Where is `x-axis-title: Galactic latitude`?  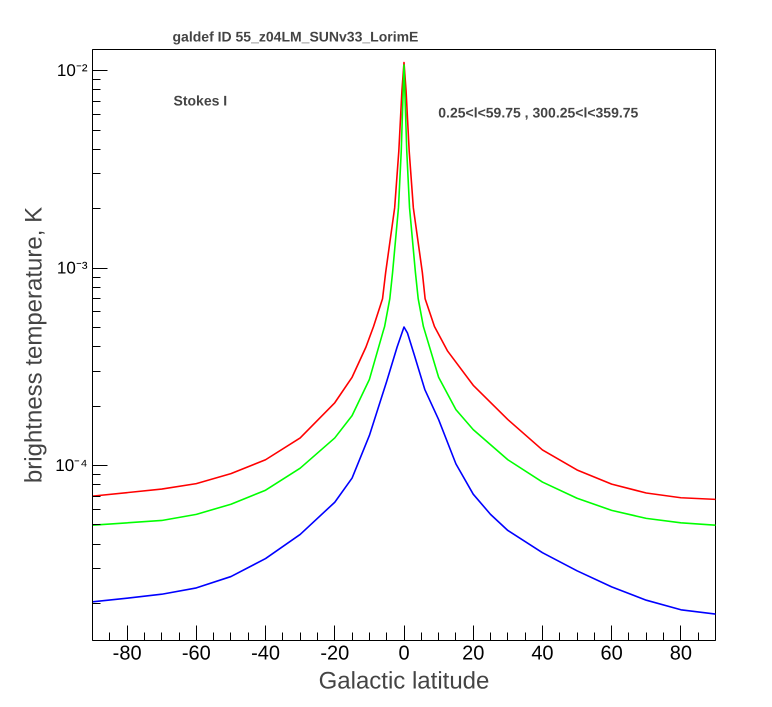
x-axis-title: Galactic latitude is located at coordinates (404, 681).